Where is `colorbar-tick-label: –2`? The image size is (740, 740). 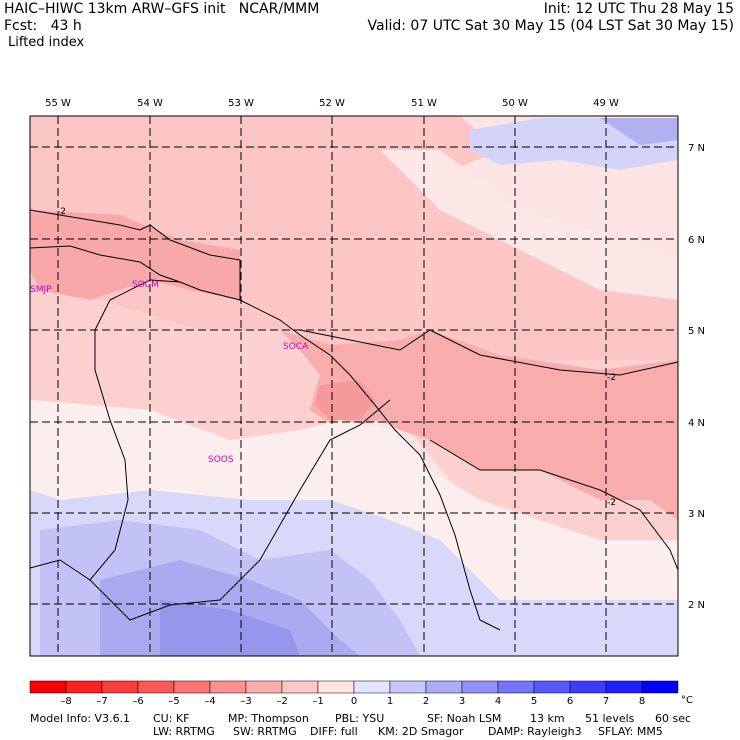
colorbar-tick-label: –2 is located at coordinates (281, 701).